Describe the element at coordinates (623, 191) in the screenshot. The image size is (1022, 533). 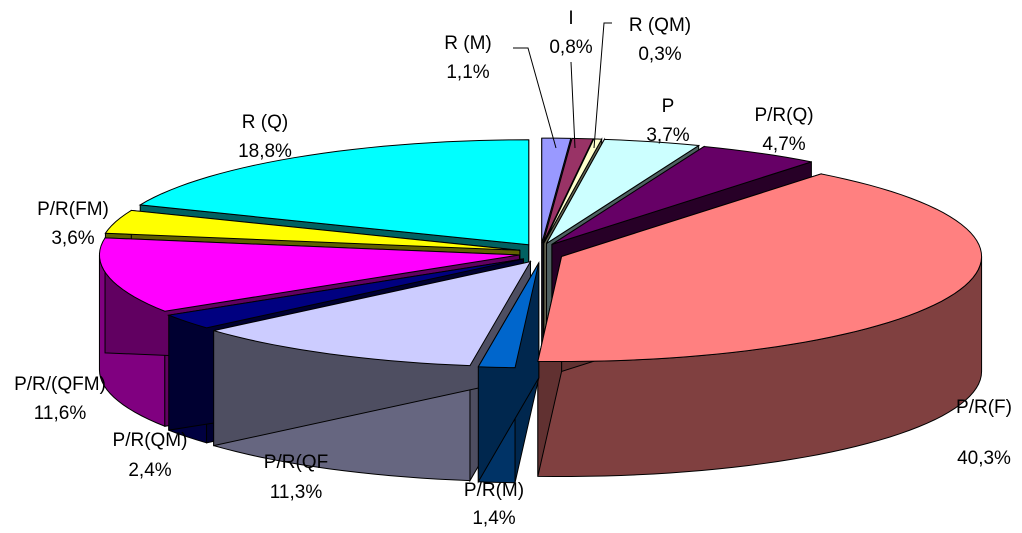
I see `slice-p` at that location.